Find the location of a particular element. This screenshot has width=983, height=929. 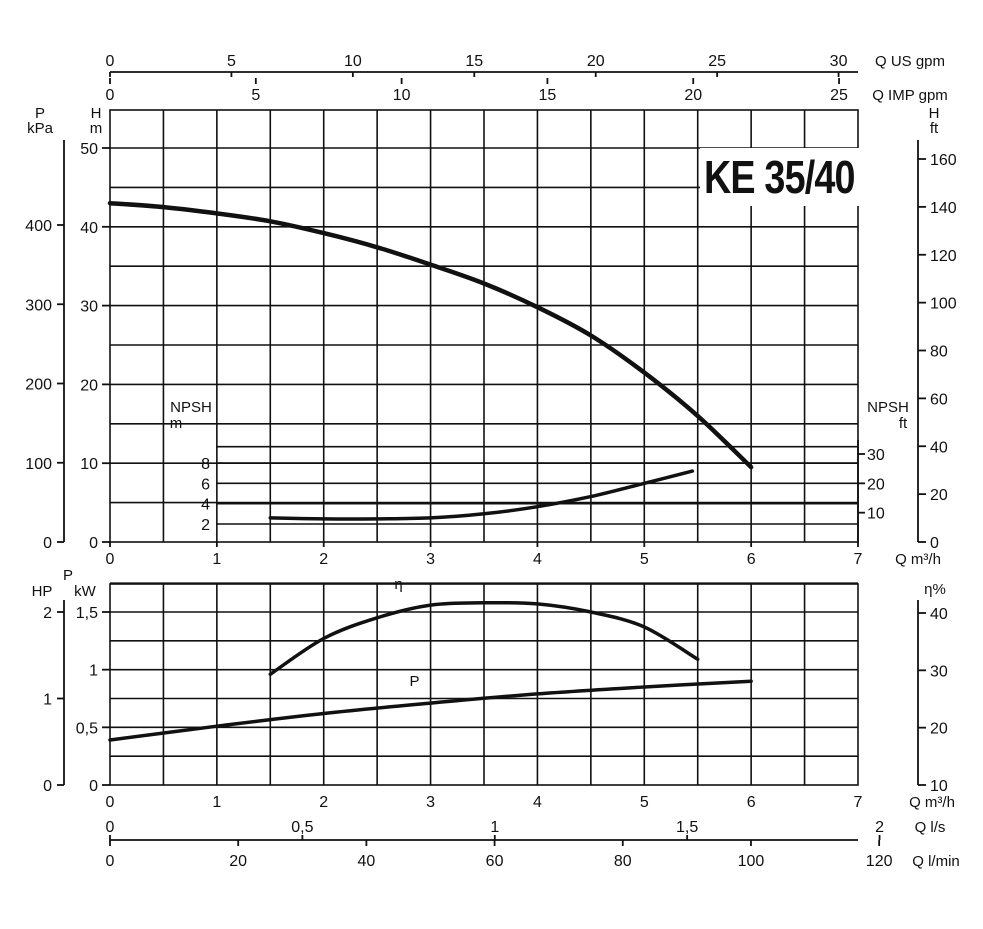

h-m-tick-label: 30 is located at coordinates (89, 307).